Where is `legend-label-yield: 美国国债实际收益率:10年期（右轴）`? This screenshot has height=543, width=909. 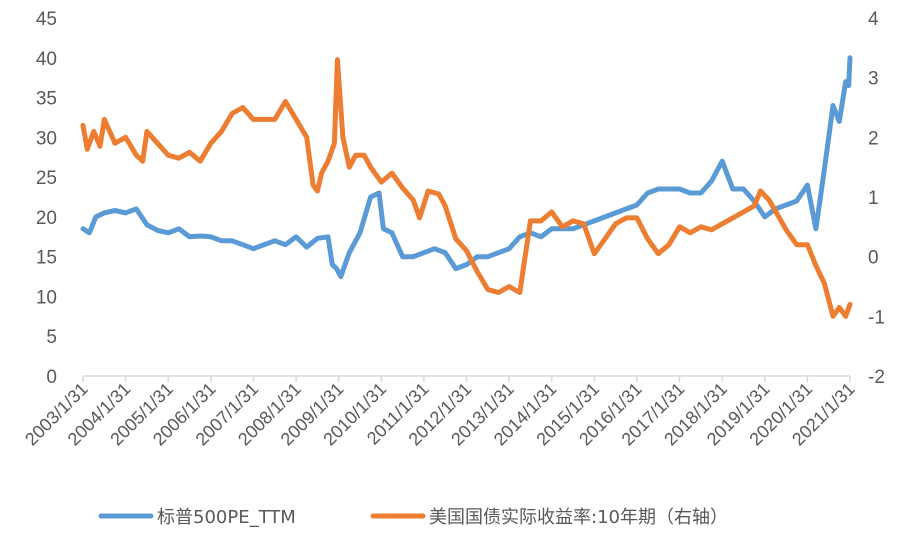
legend-label-yield: 美国国债实际收益率:10年期（右轴） is located at coordinates (578, 517).